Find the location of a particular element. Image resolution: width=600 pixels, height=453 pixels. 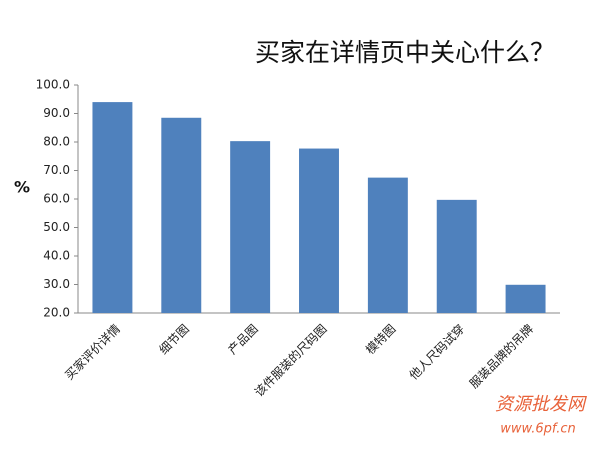

y-tick-label: 50.0 is located at coordinates (56, 227).